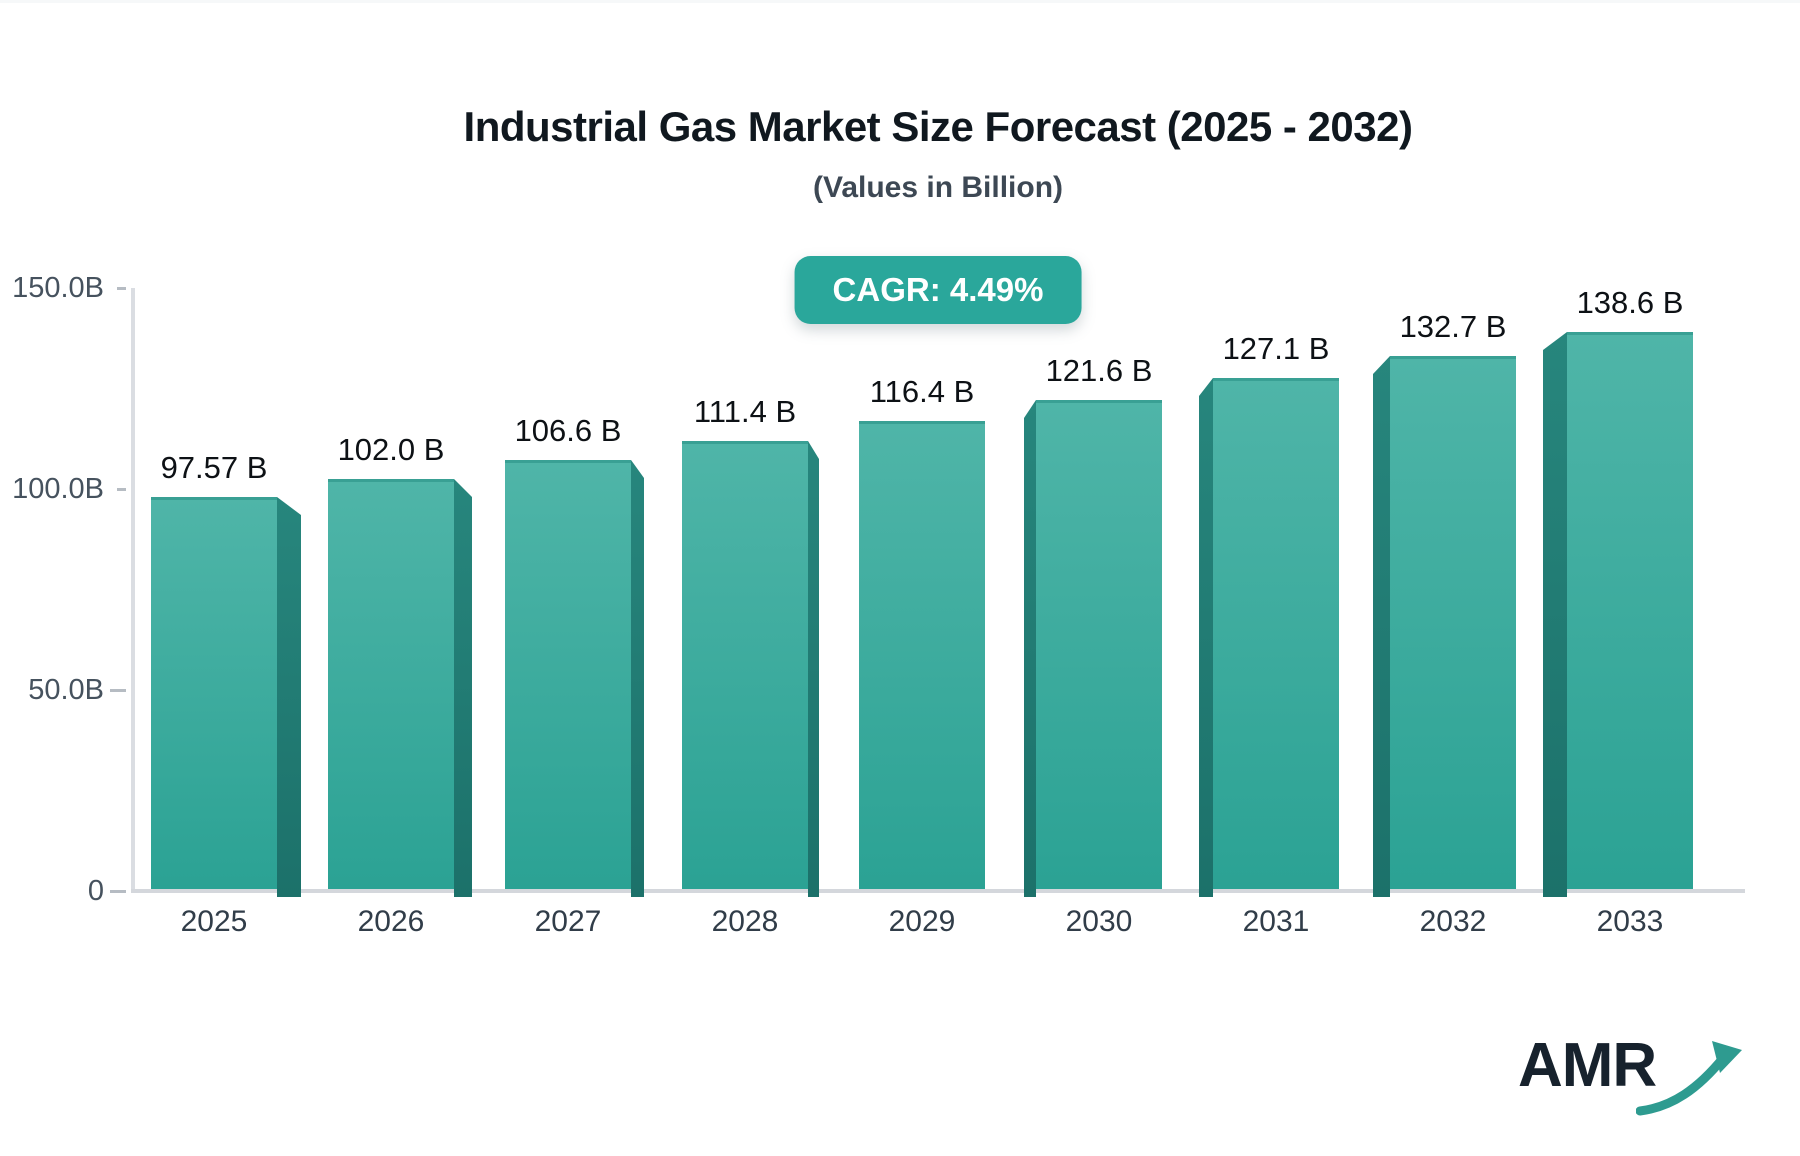 This screenshot has width=1800, height=1156. I want to click on bar-value-label-2025: 97.57 B, so click(214, 467).